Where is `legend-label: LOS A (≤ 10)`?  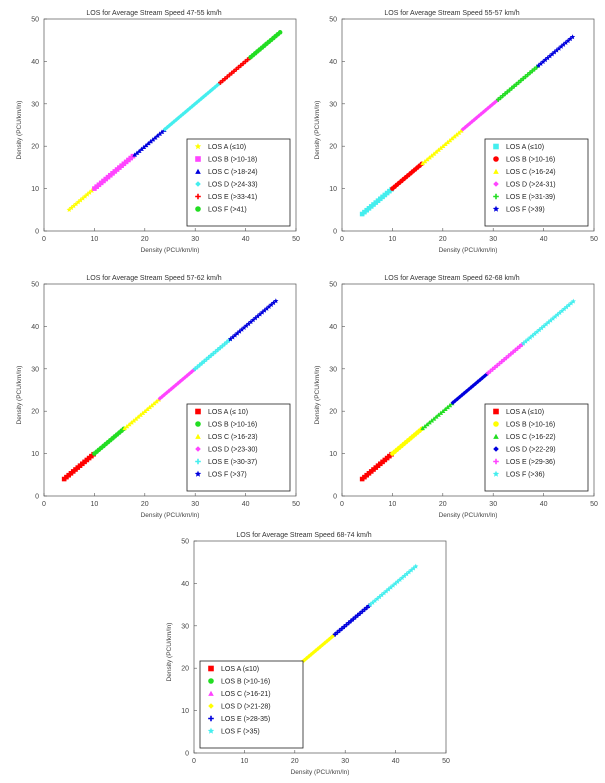
legend-label: LOS A (≤ 10) is located at coordinates (228, 412).